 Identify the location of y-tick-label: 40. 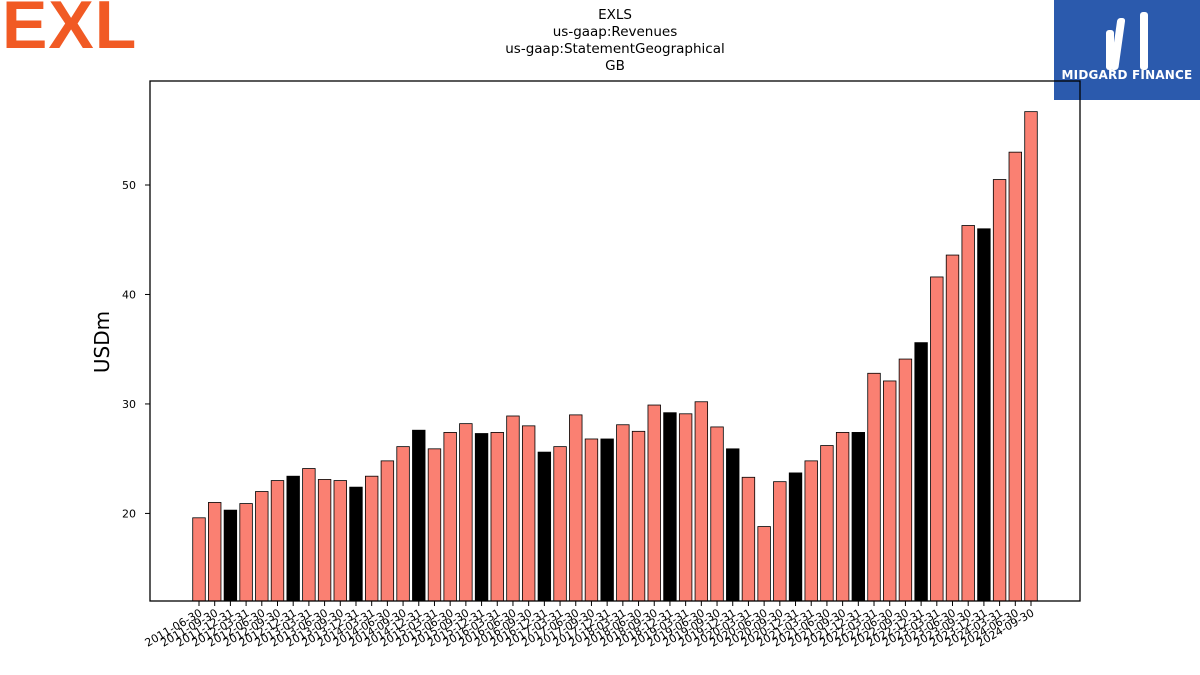
(129, 294).